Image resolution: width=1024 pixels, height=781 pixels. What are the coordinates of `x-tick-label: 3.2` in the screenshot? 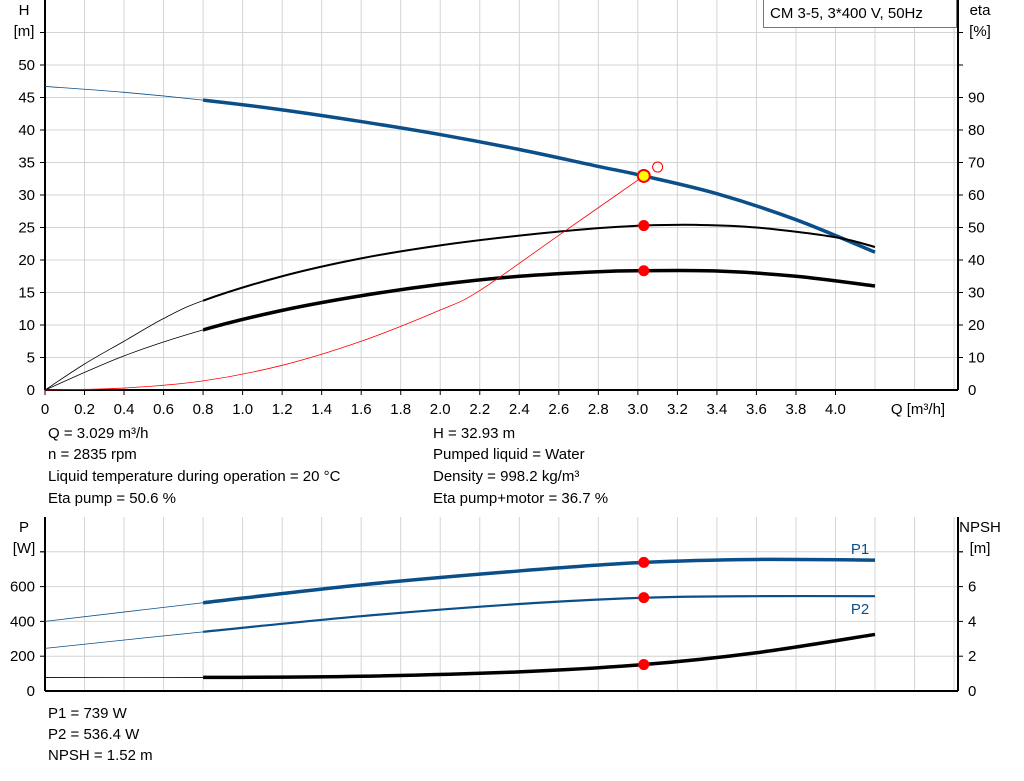 It's located at (677, 409).